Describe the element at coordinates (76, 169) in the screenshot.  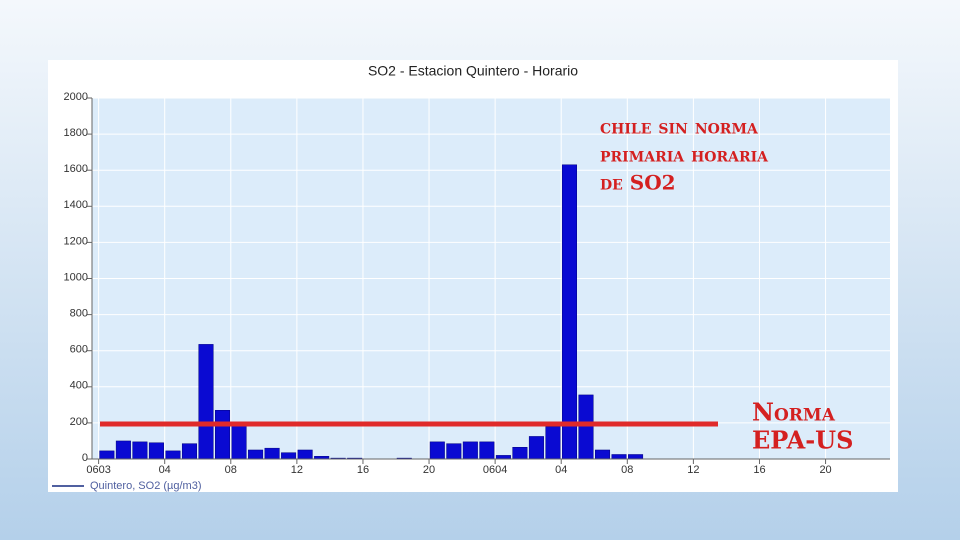
I see `y-tick-label: 1600` at that location.